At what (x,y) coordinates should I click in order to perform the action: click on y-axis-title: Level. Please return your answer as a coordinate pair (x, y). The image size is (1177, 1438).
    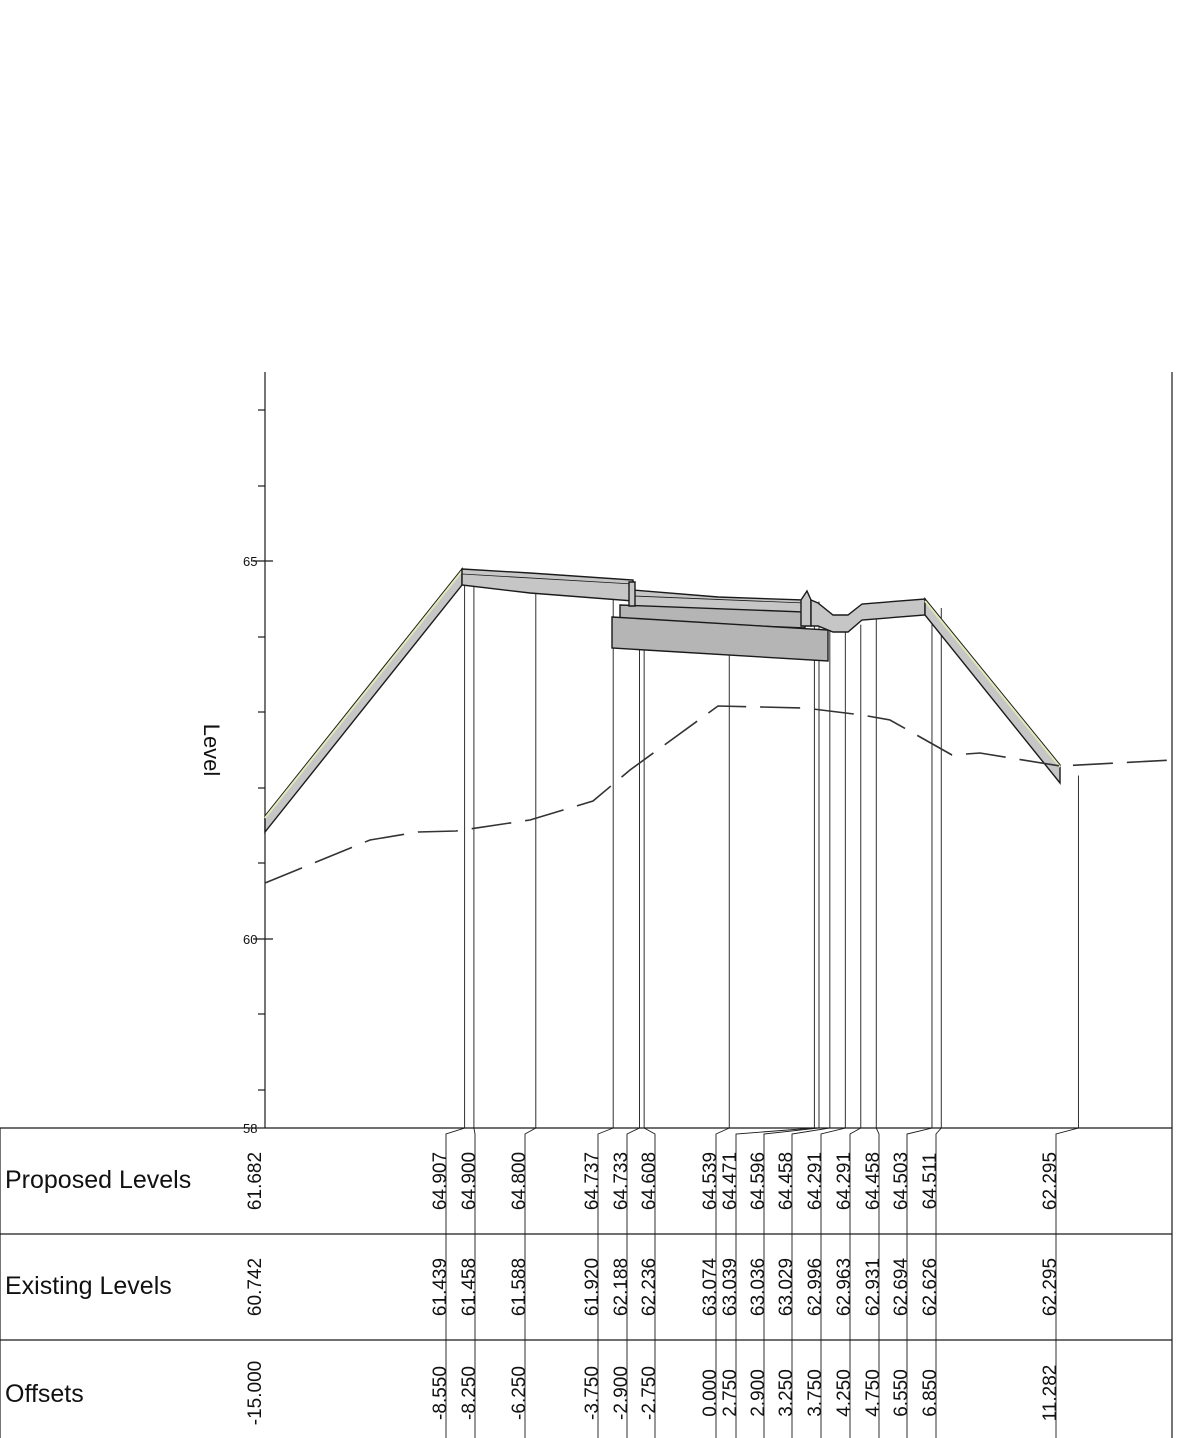
    Looking at the image, I should click on (211, 750).